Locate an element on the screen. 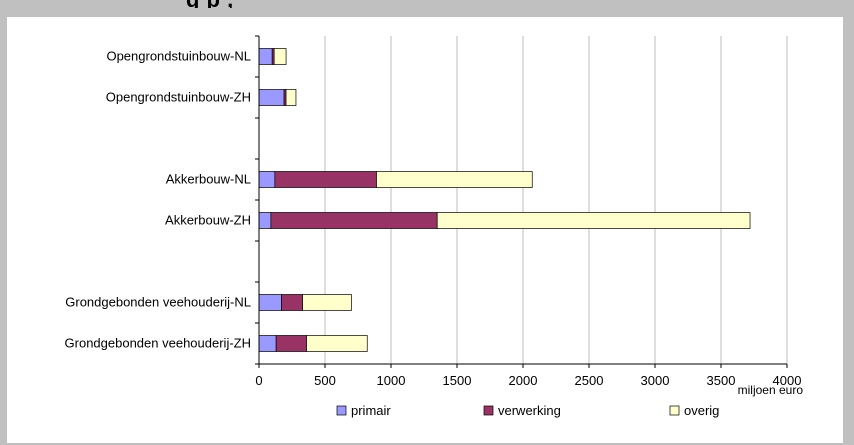 This screenshot has width=854, height=445. x-tick-label: 4000 is located at coordinates (787, 380).